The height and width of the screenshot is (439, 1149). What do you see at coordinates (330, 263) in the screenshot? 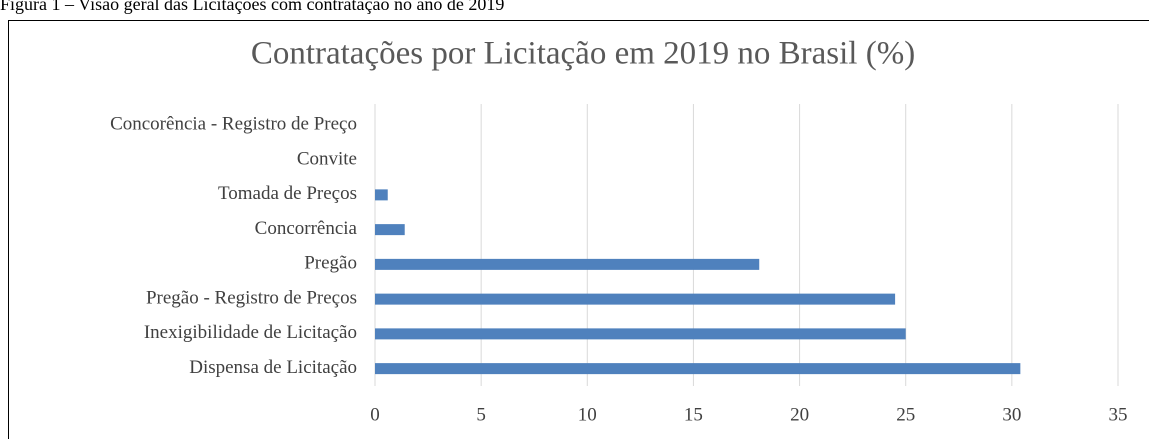
I see `y-tick-label: Pregão` at bounding box center [330, 263].